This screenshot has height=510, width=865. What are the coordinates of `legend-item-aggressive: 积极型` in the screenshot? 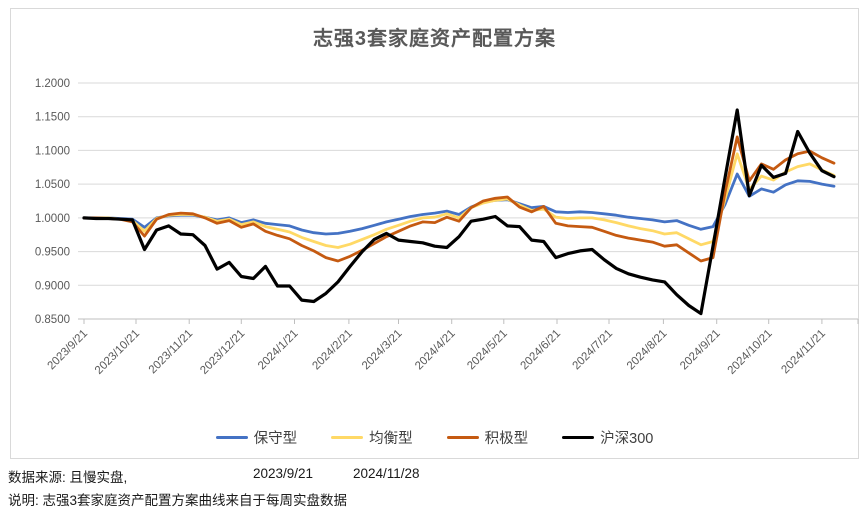 It's located at (487, 437).